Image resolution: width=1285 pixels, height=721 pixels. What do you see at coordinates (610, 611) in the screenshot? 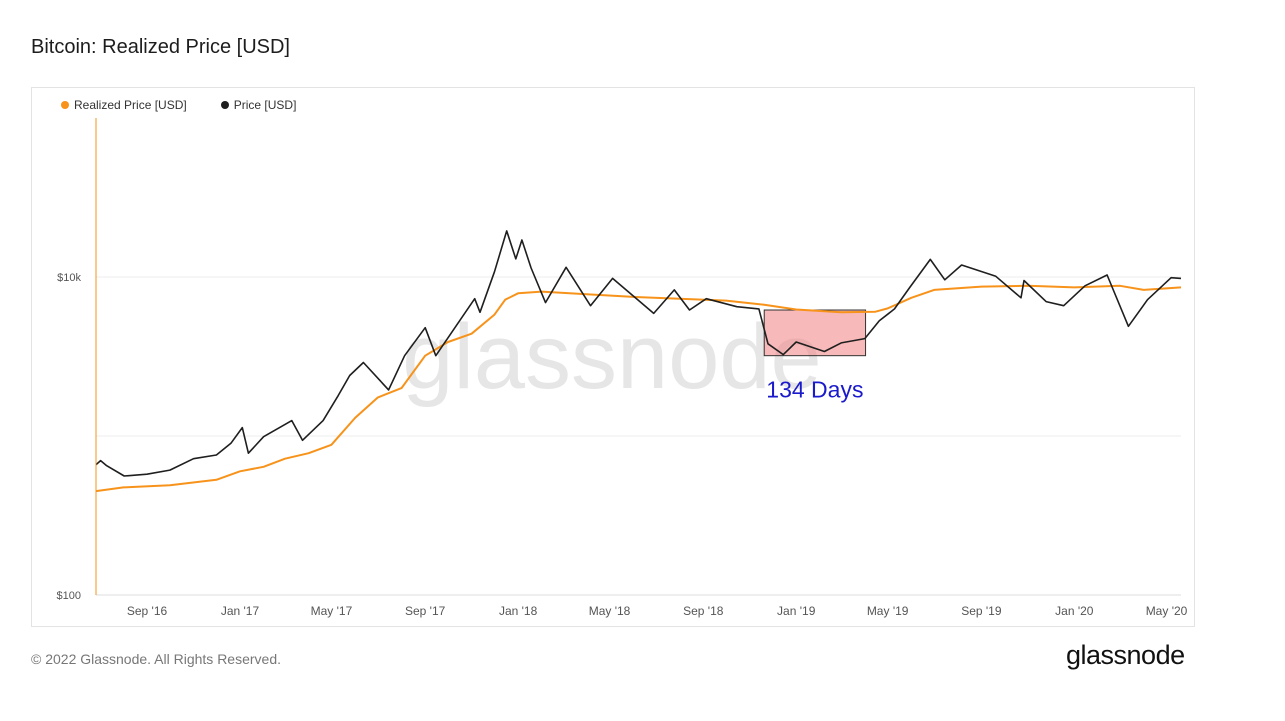
I see `x-tick-label-5: May '18` at bounding box center [610, 611].